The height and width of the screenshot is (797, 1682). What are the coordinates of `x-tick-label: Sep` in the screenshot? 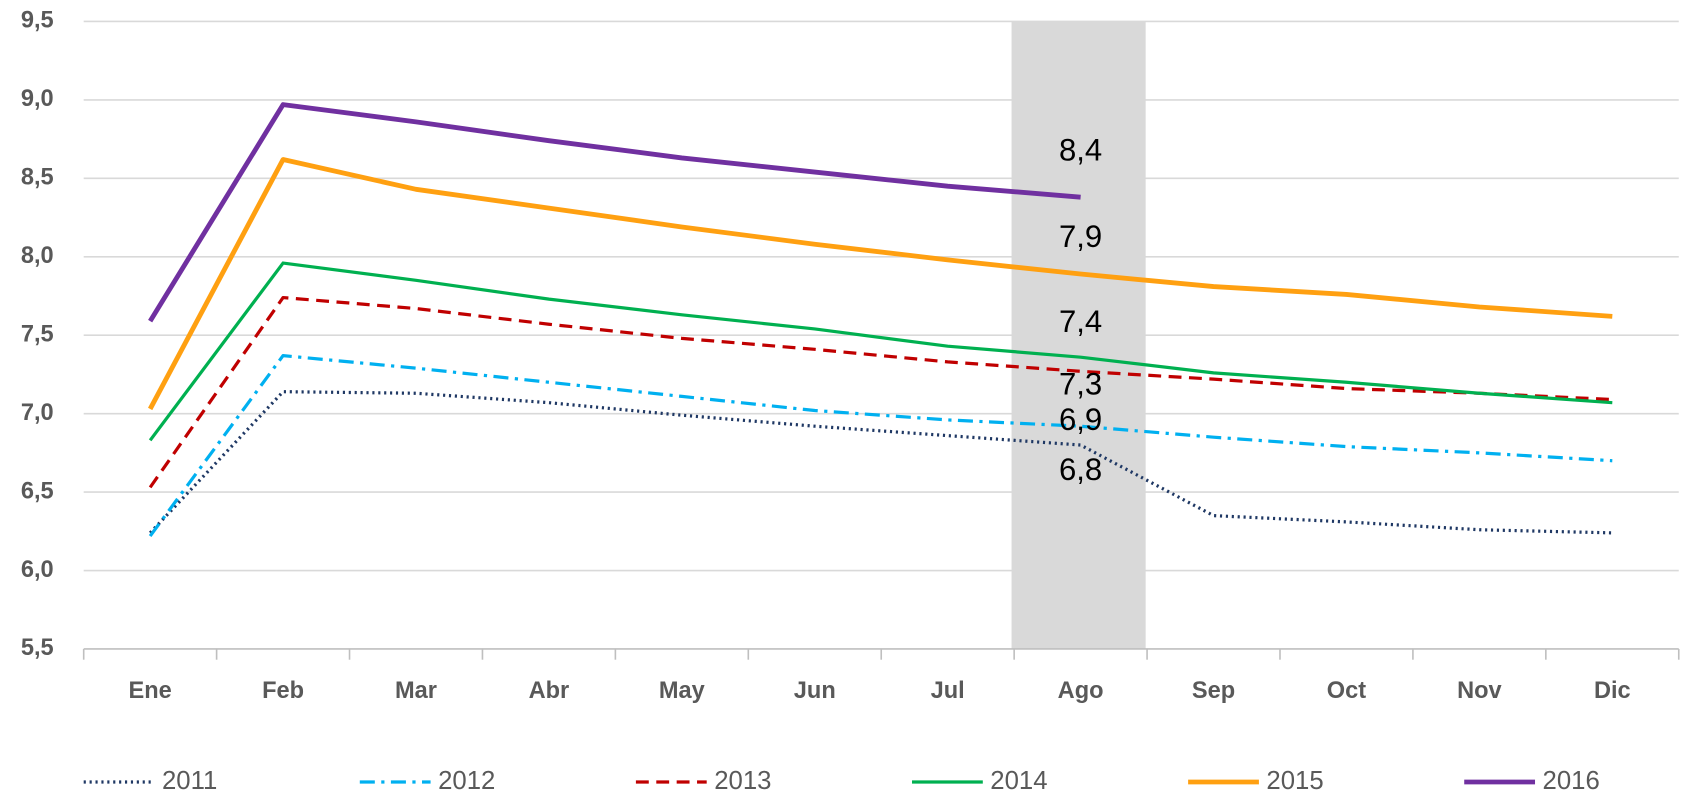 It's located at (1213, 690).